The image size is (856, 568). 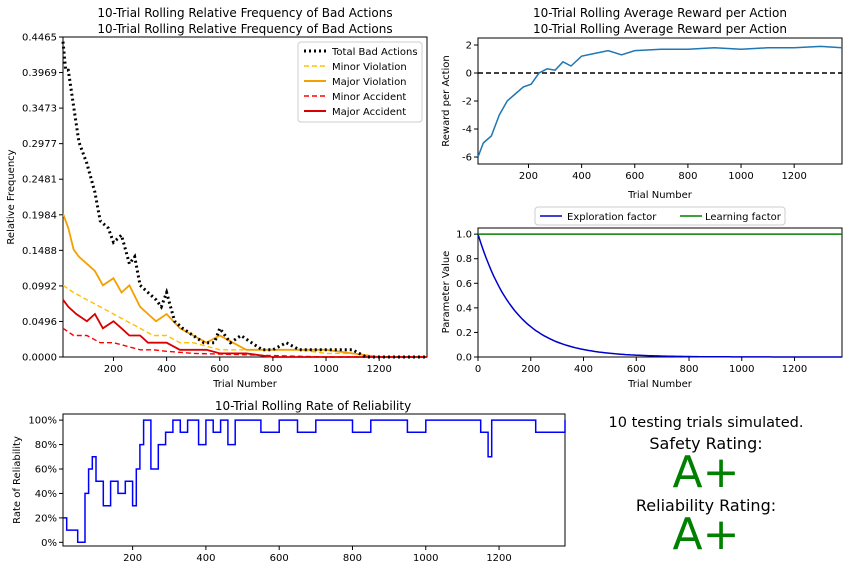 What do you see at coordinates (39, 322) in the screenshot?
I see `bad-actions-y-tick-label: 0.0496` at bounding box center [39, 322].